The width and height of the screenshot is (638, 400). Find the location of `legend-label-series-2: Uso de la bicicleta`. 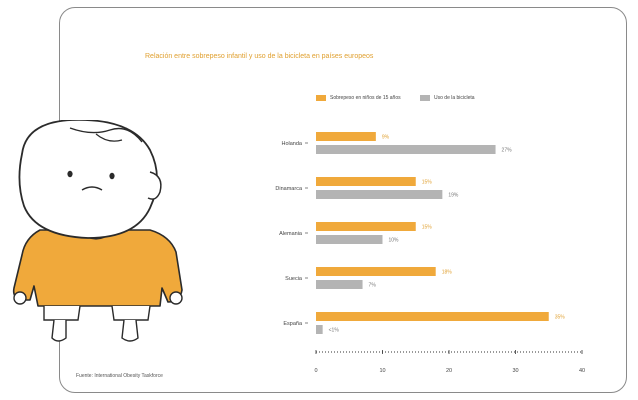

legend-label-series-2: Uso de la bicicleta is located at coordinates (454, 98).